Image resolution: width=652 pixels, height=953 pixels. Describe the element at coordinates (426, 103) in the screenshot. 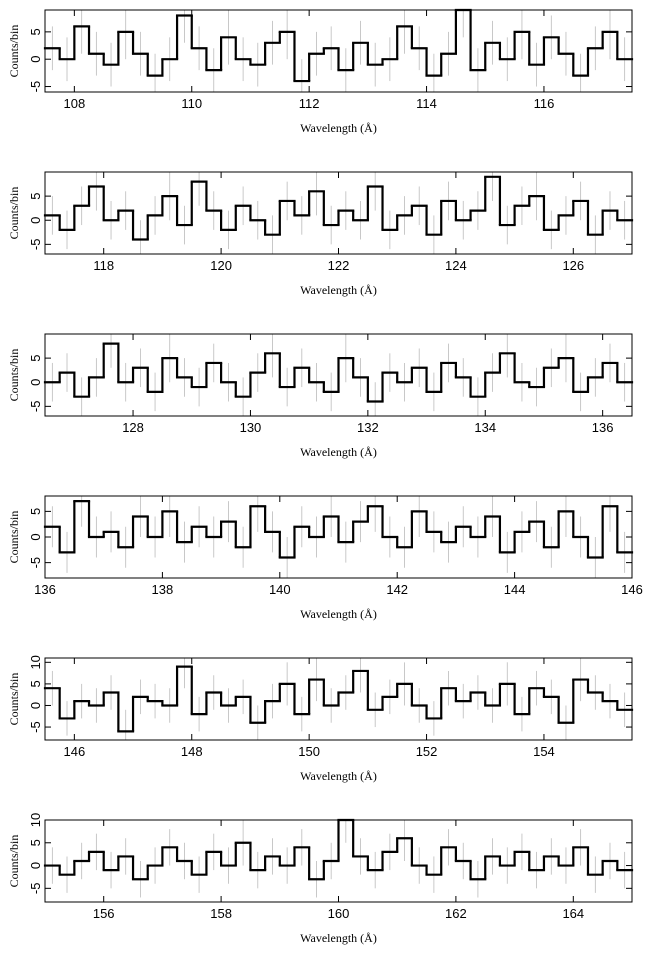

I see `x-tick-label: 114` at that location.